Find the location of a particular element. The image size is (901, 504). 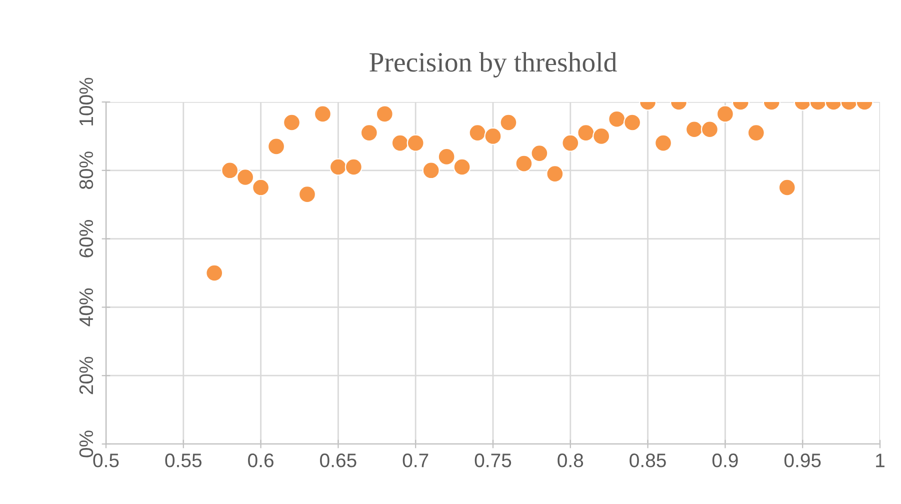

x-tick-label: 0.65 is located at coordinates (338, 461).